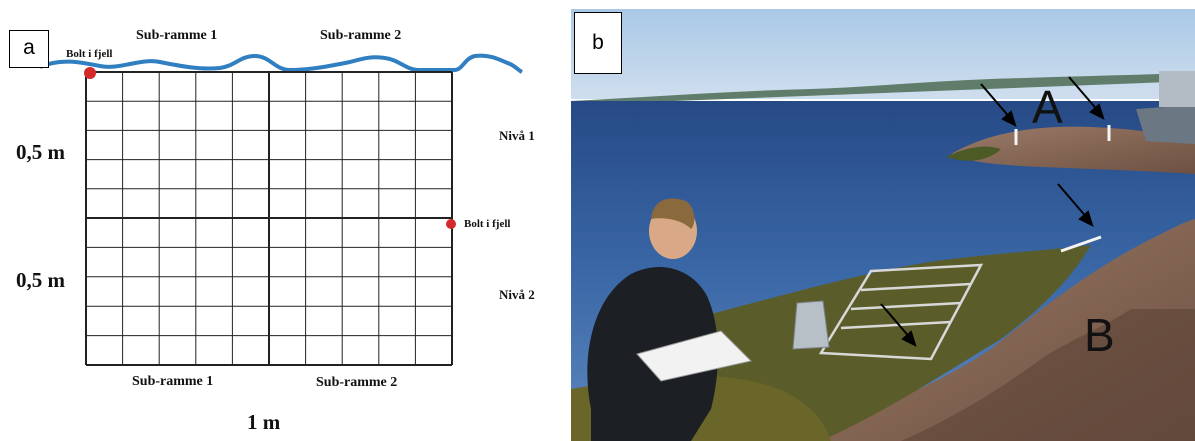 The height and width of the screenshot is (441, 1195). Describe the element at coordinates (896, 321) in the screenshot. I see `arrow-quadrat` at that location.